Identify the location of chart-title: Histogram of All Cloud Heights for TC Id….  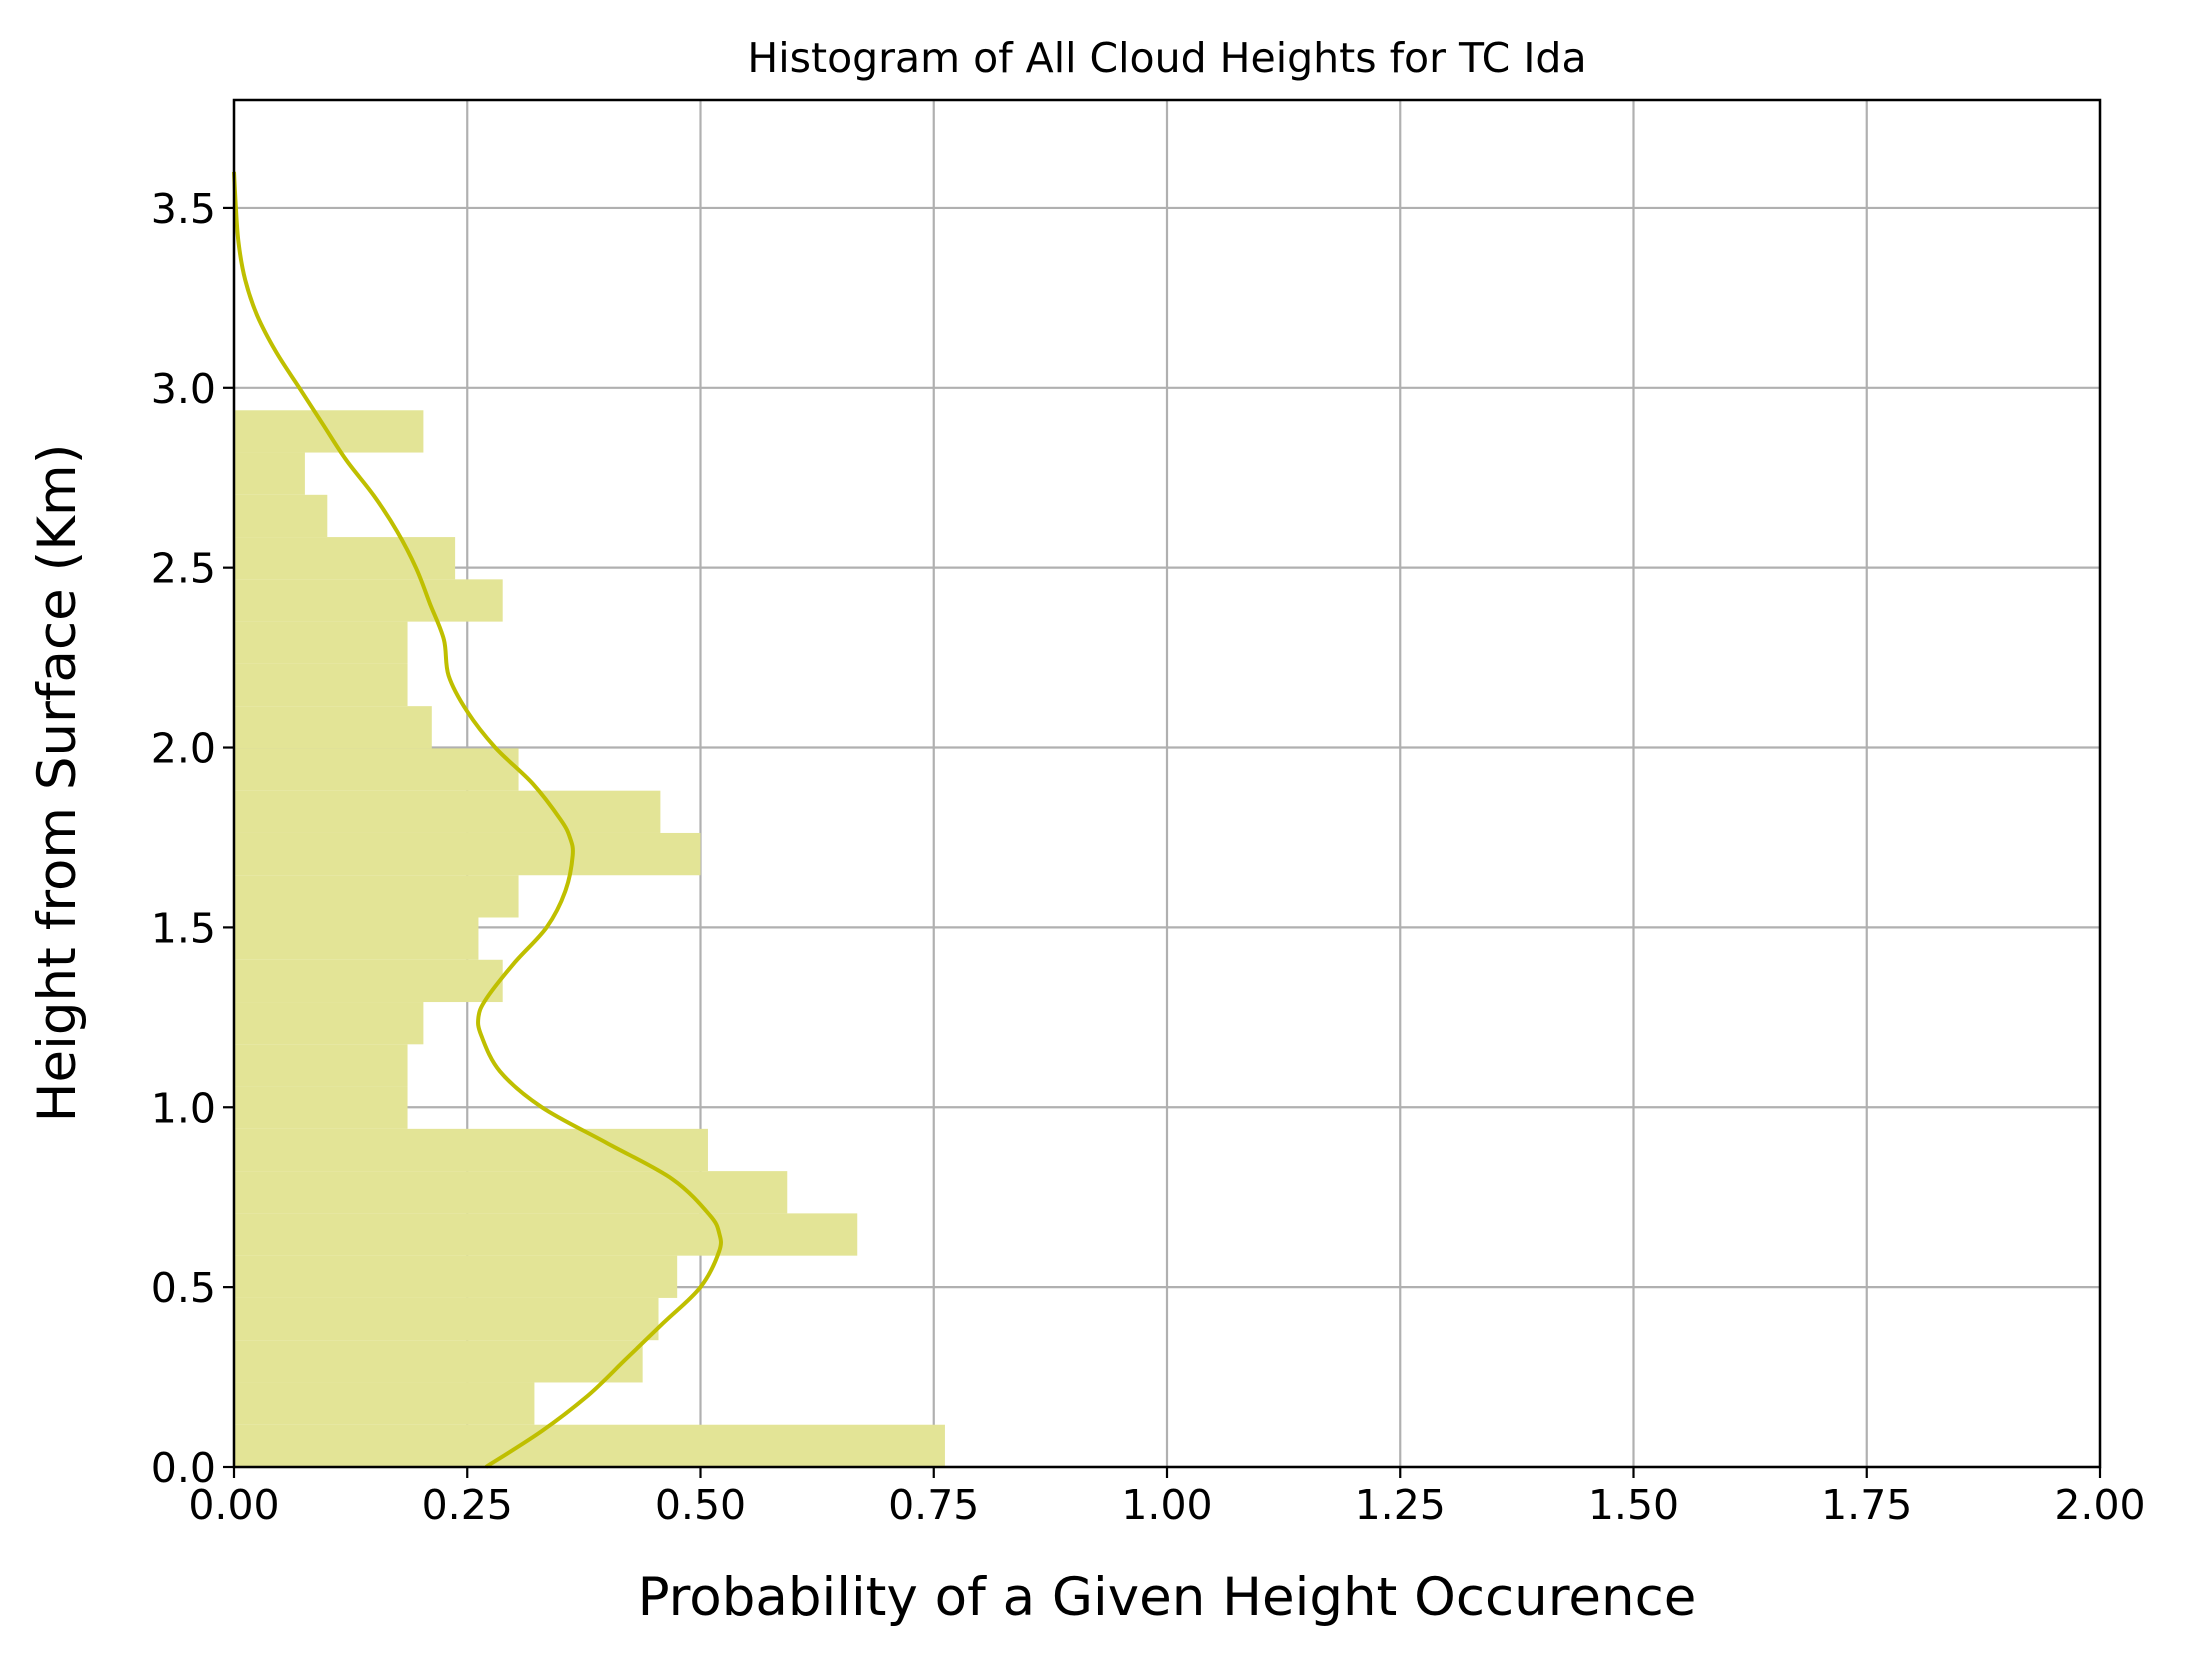
(1166, 58).